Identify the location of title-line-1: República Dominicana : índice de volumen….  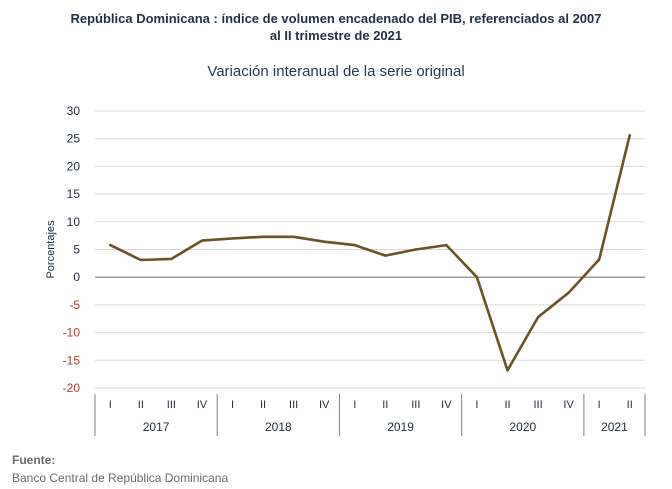
(336, 18).